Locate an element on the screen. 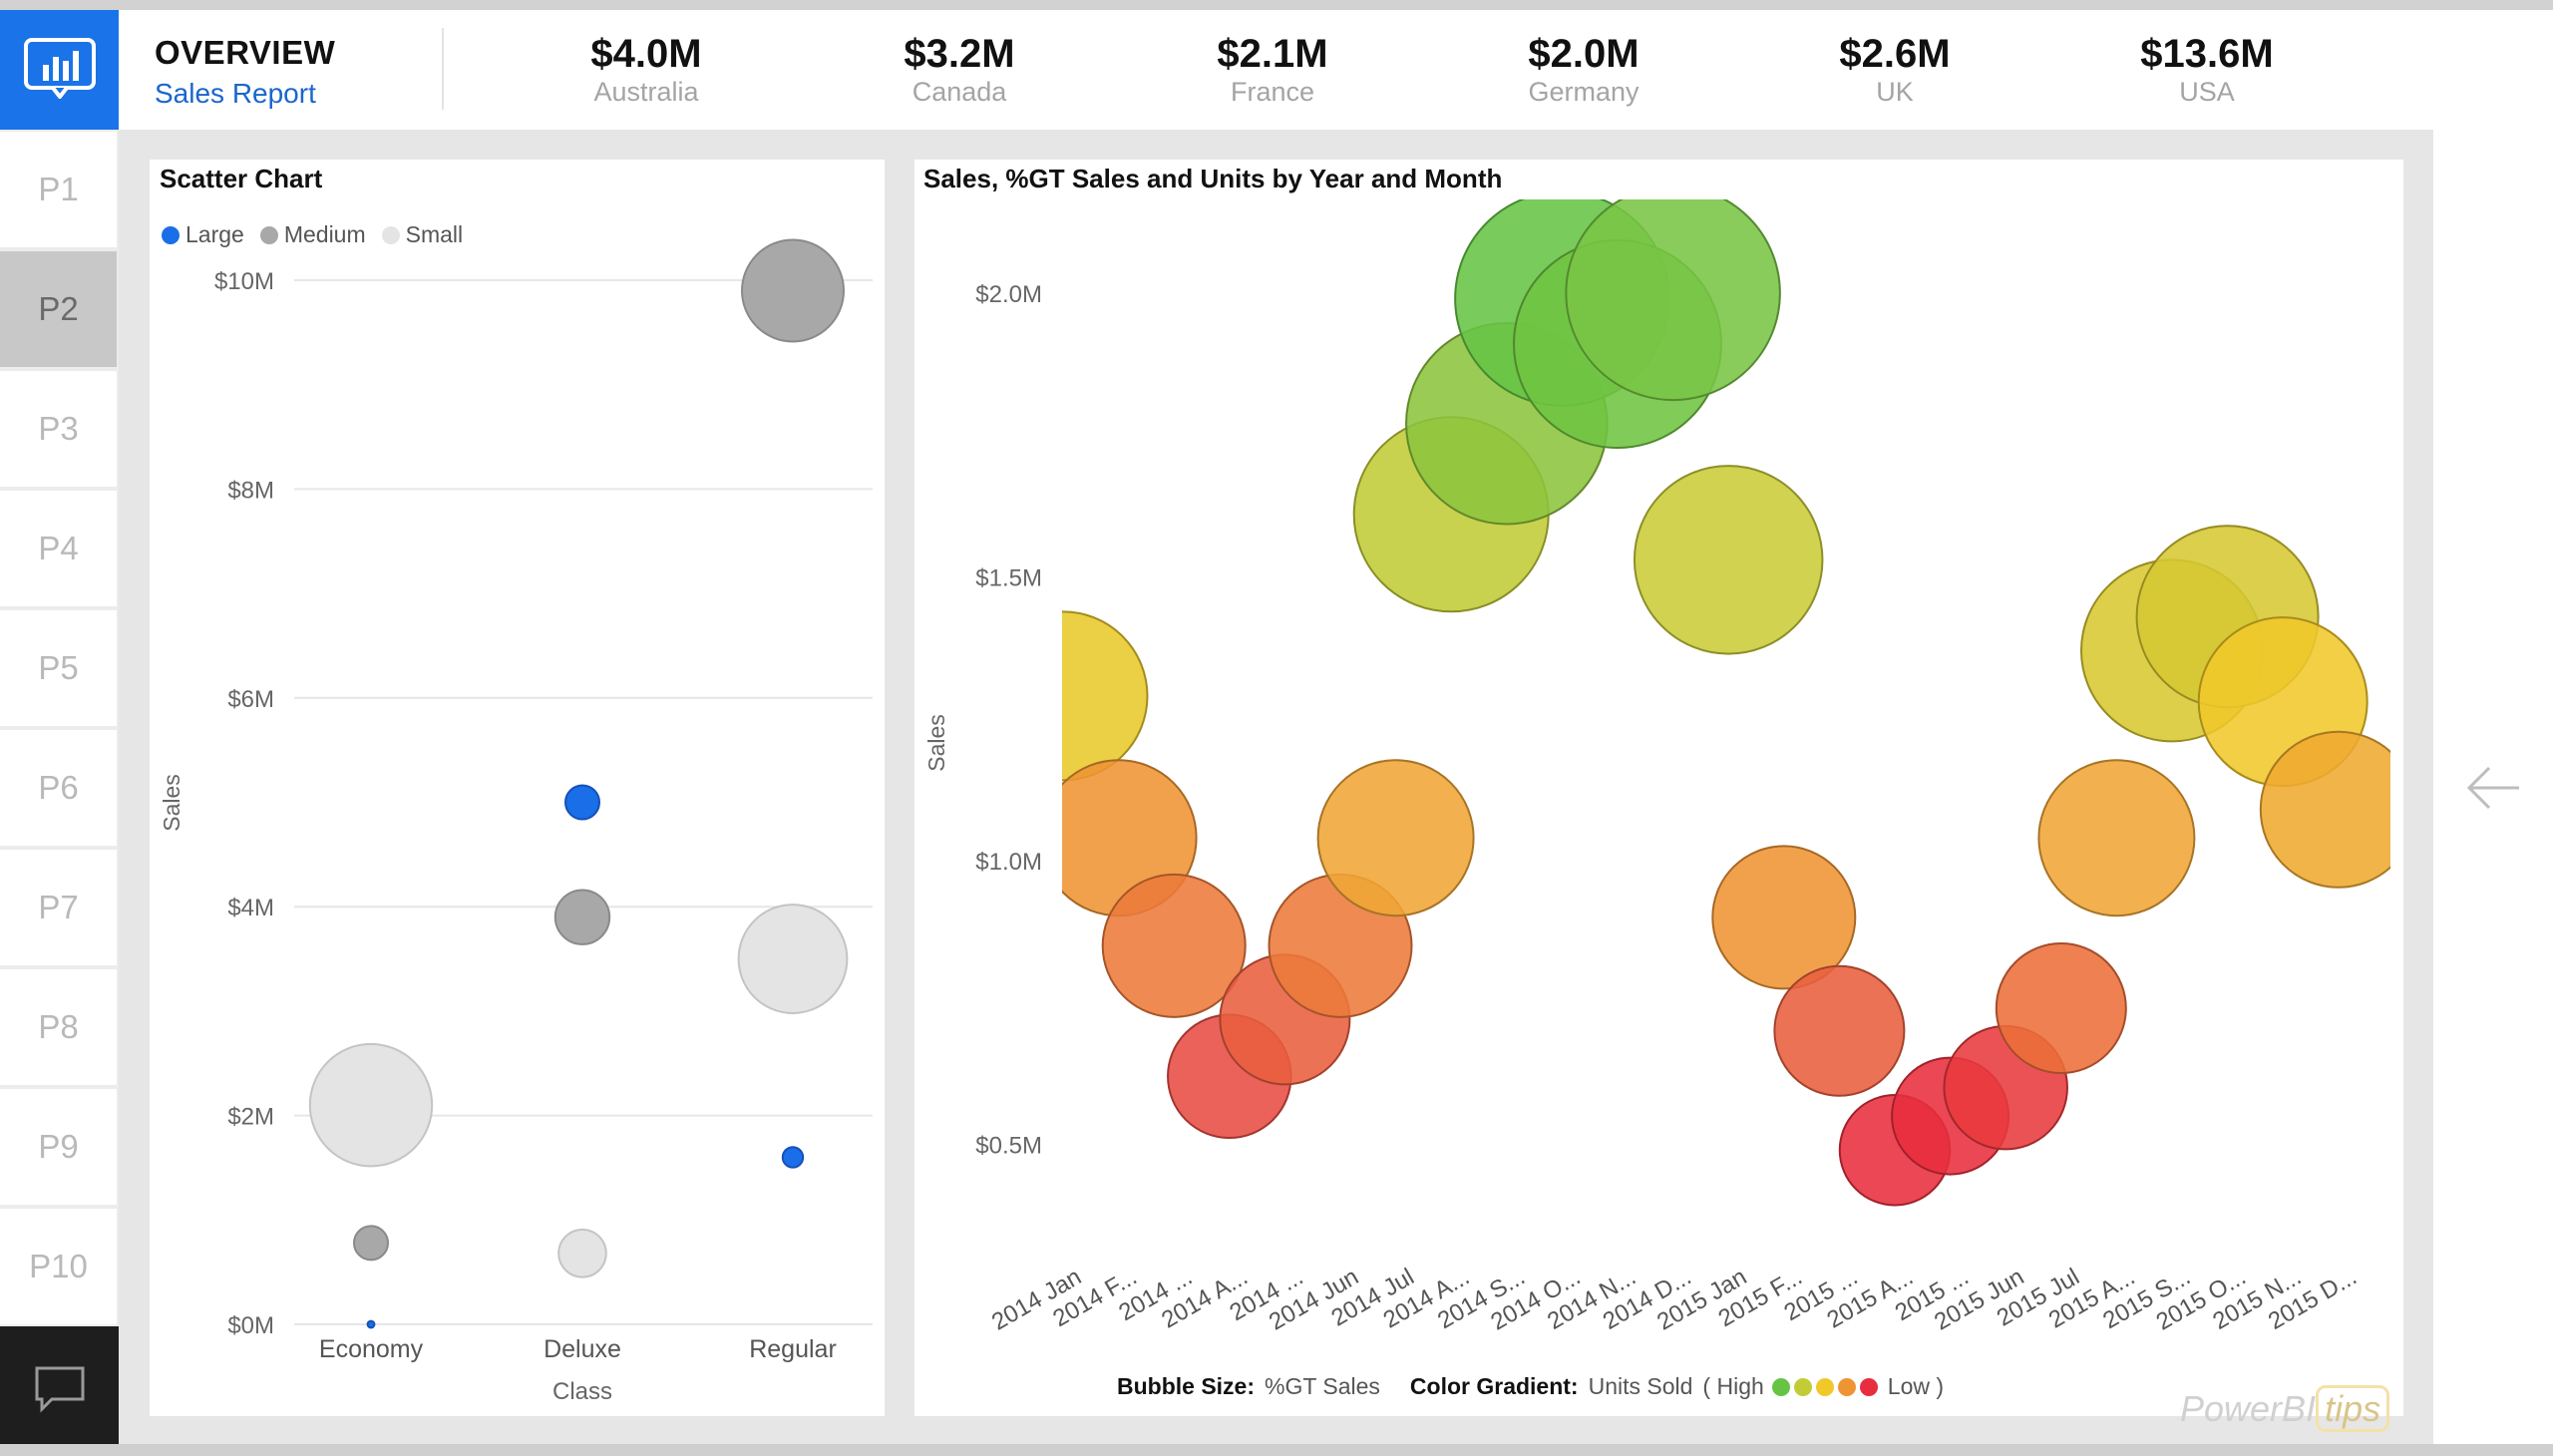 The image size is (2553, 1456). watermark-tips: tips is located at coordinates (2353, 1408).